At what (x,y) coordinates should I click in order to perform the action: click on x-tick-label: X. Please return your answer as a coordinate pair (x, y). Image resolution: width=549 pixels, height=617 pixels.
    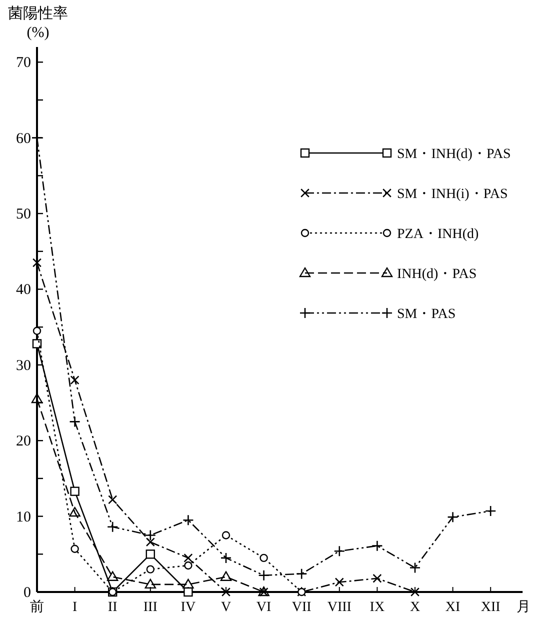
    Looking at the image, I should click on (415, 607).